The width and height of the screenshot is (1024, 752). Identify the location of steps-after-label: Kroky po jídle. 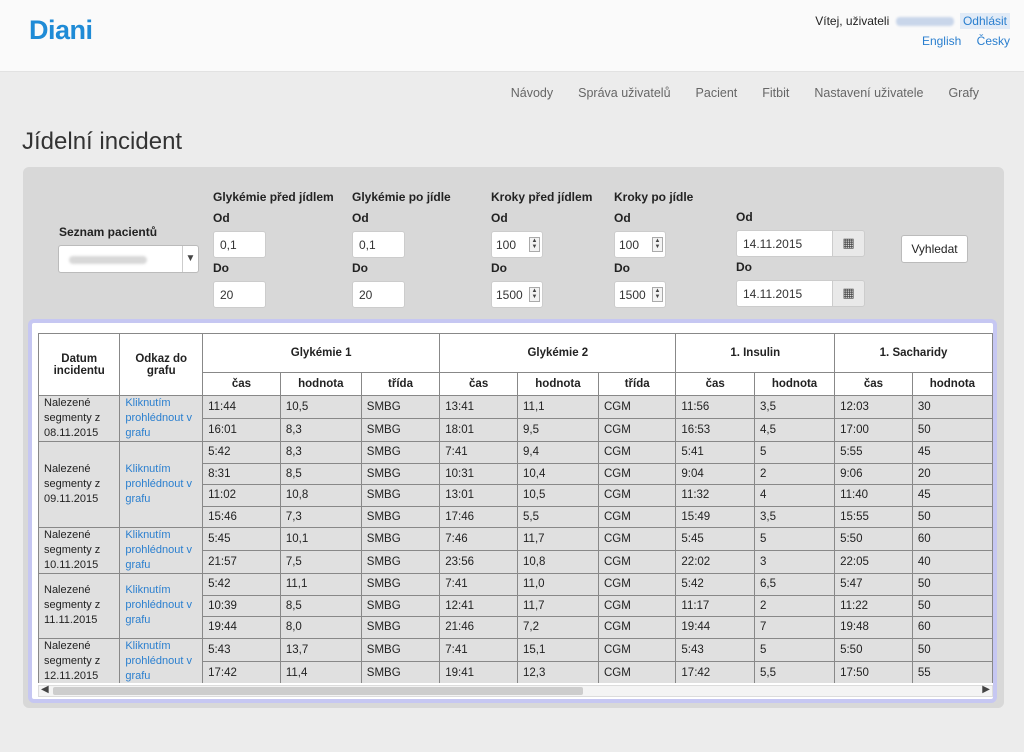
(654, 197).